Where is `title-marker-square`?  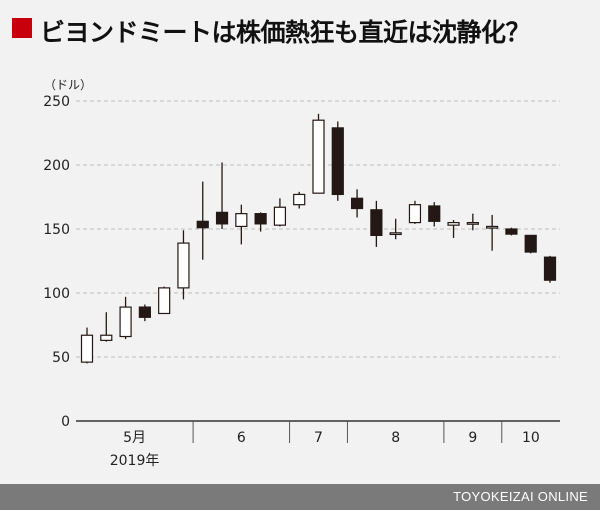
title-marker-square is located at coordinates (22, 28).